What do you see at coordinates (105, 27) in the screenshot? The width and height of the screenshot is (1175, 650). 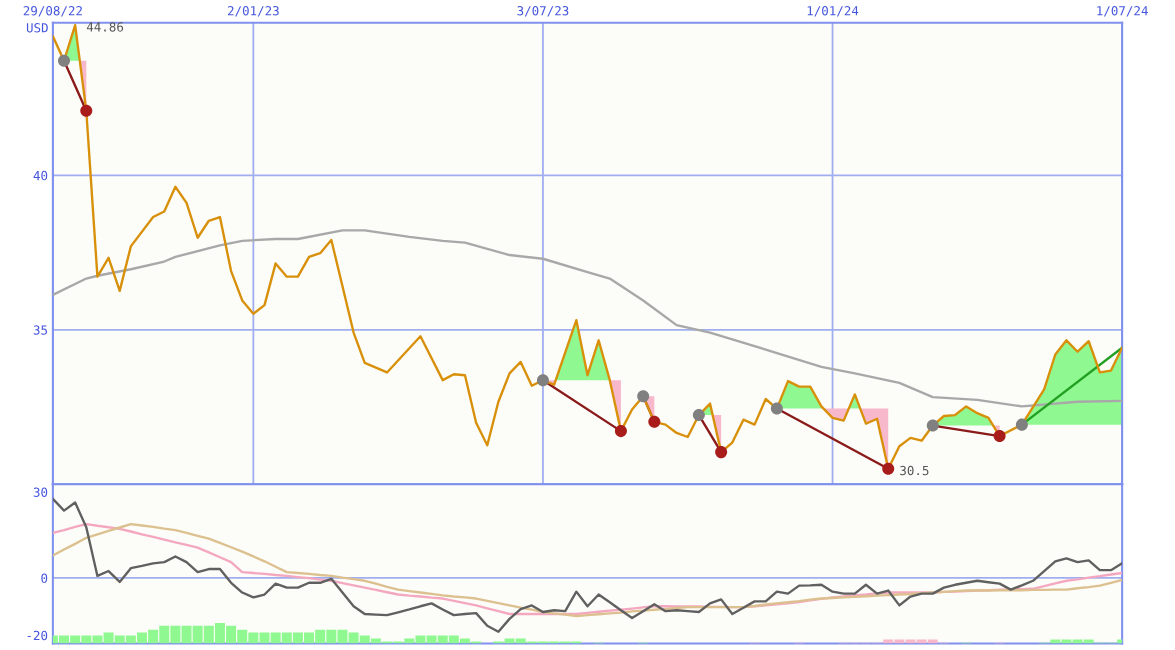 I see `annotation: 44.86` at bounding box center [105, 27].